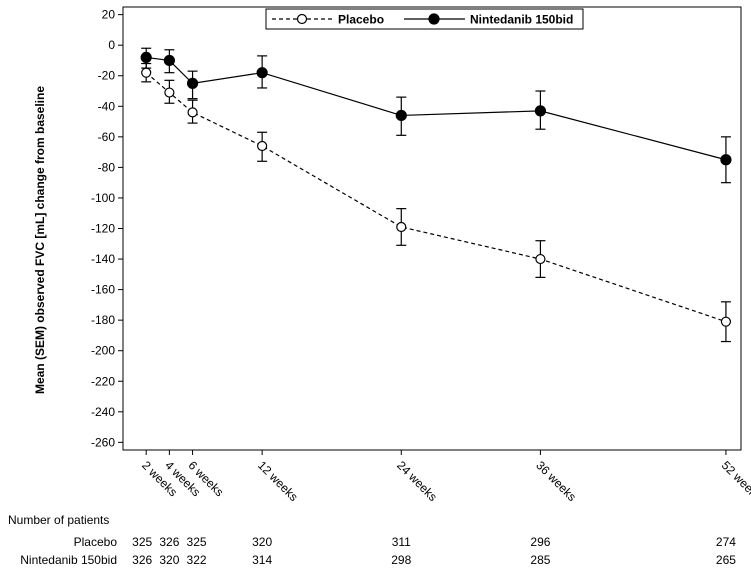  Describe the element at coordinates (401, 560) in the screenshot. I see `table-cell: 298` at that location.